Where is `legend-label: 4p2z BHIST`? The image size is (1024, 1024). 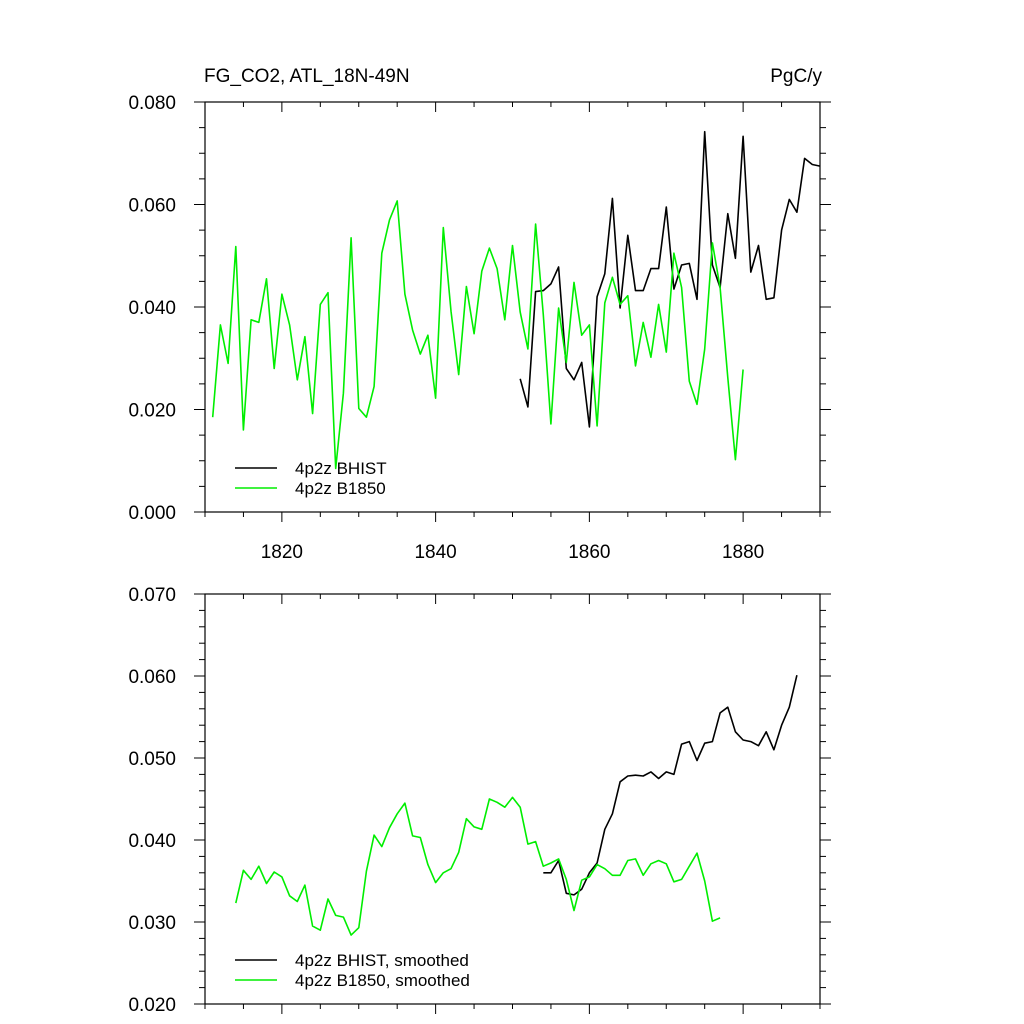 legend-label: 4p2z BHIST is located at coordinates (341, 468).